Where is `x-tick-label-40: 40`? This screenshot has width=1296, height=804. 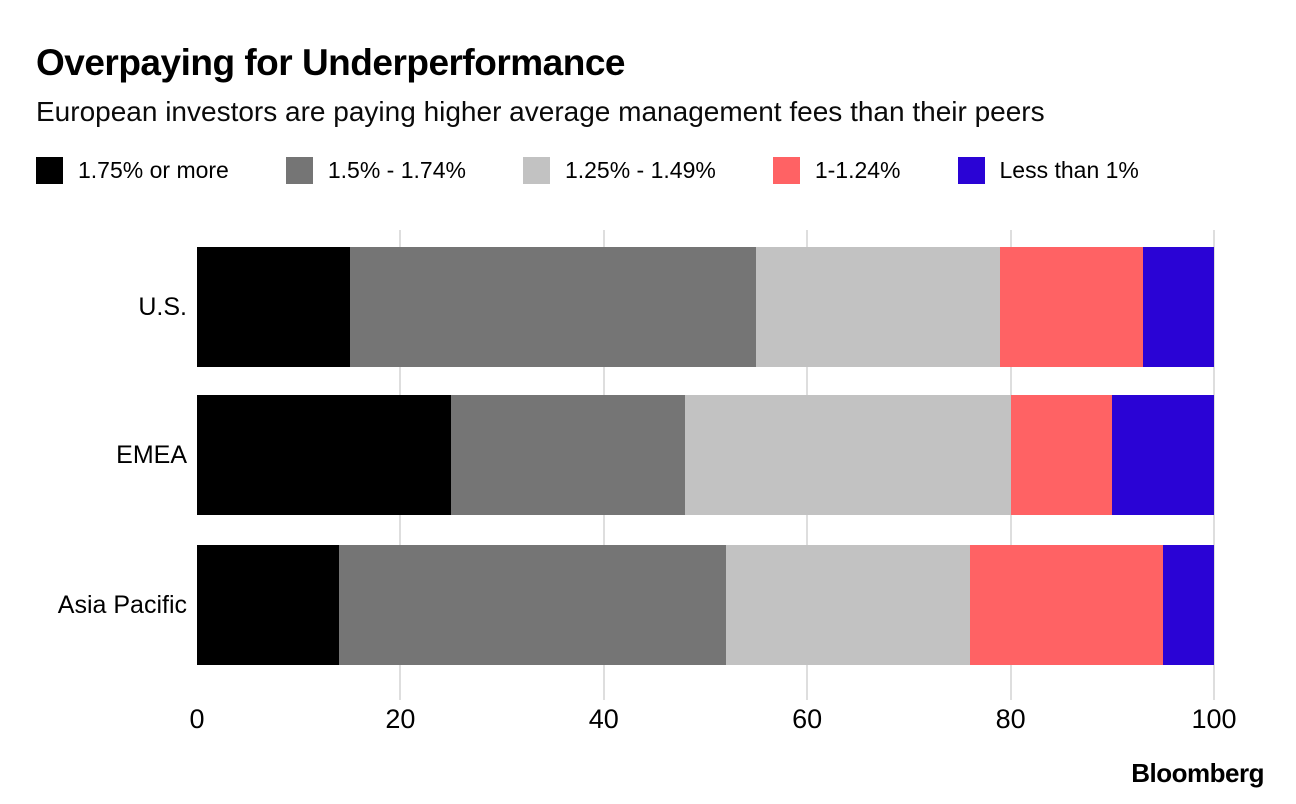 x-tick-label-40: 40 is located at coordinates (603, 719).